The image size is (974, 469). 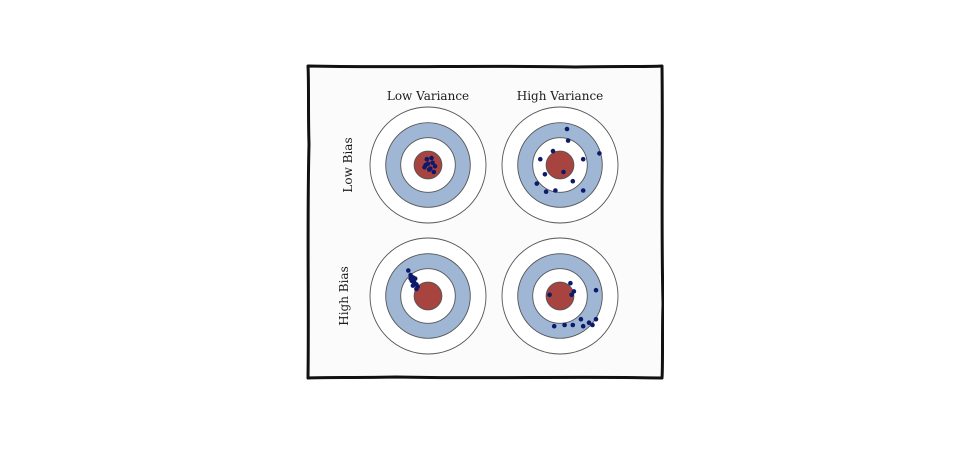 I want to click on target-low-bias-high-variance, so click(x=560, y=165).